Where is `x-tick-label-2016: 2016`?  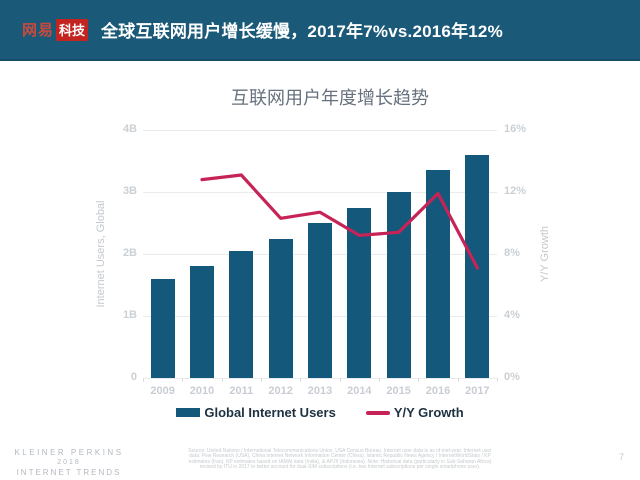
x-tick-label-2016: 2016 is located at coordinates (438, 391).